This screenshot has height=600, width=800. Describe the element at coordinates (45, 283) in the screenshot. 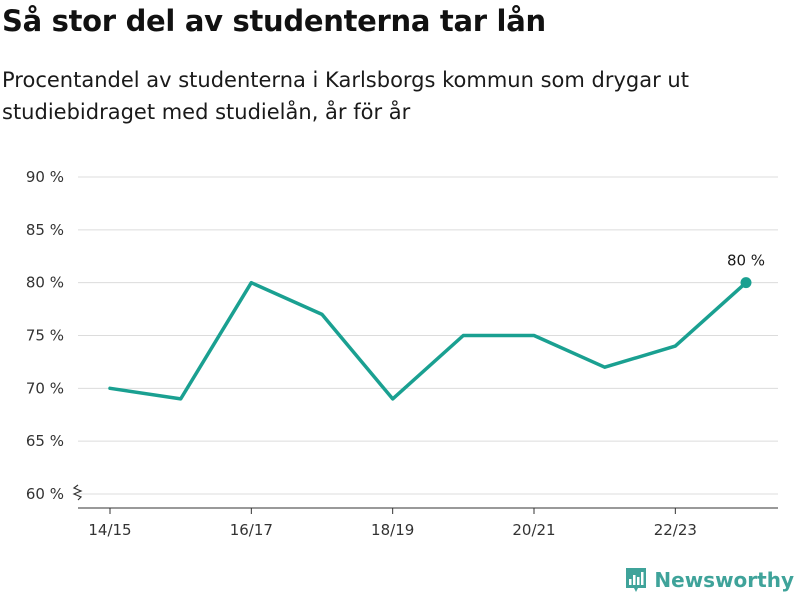

I see `y-tick-label: 80 %` at that location.